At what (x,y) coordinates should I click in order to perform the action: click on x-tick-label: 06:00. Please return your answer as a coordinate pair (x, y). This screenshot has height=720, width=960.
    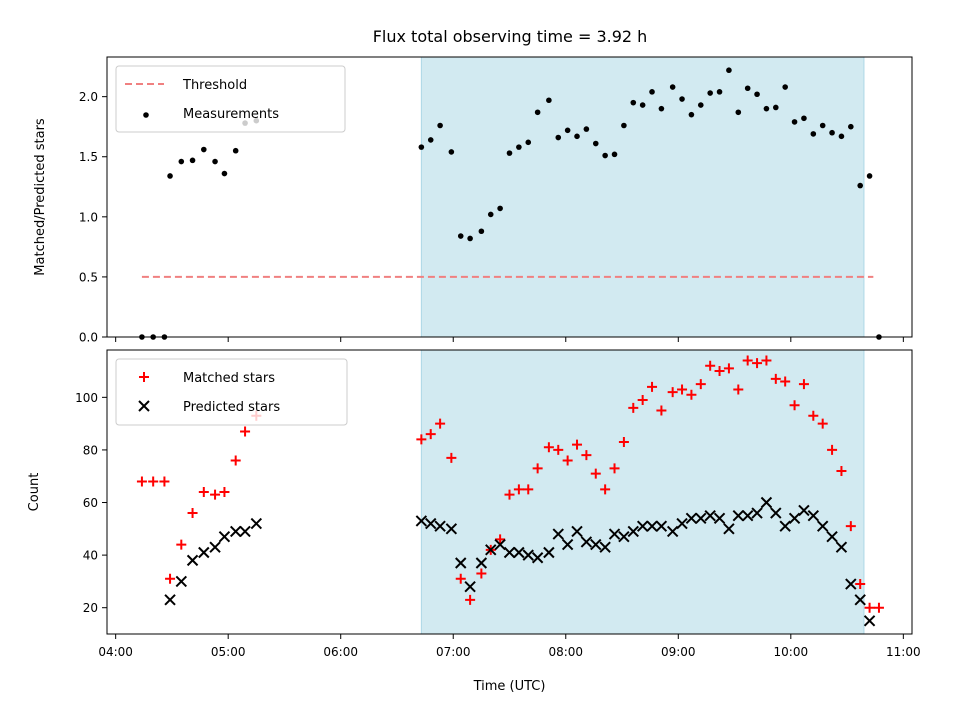
    Looking at the image, I should click on (340, 652).